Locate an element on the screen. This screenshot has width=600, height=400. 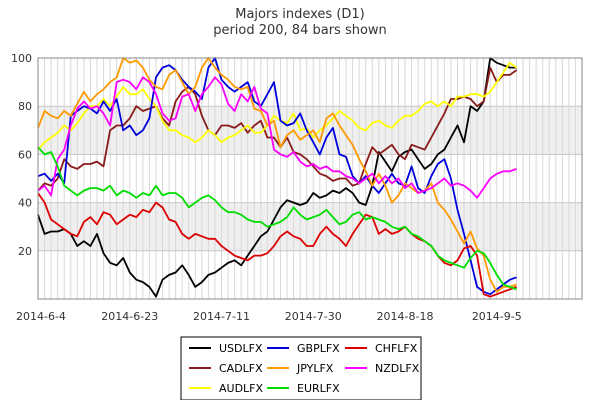
x-tick-label: 2014-9-5 is located at coordinates (497, 316).